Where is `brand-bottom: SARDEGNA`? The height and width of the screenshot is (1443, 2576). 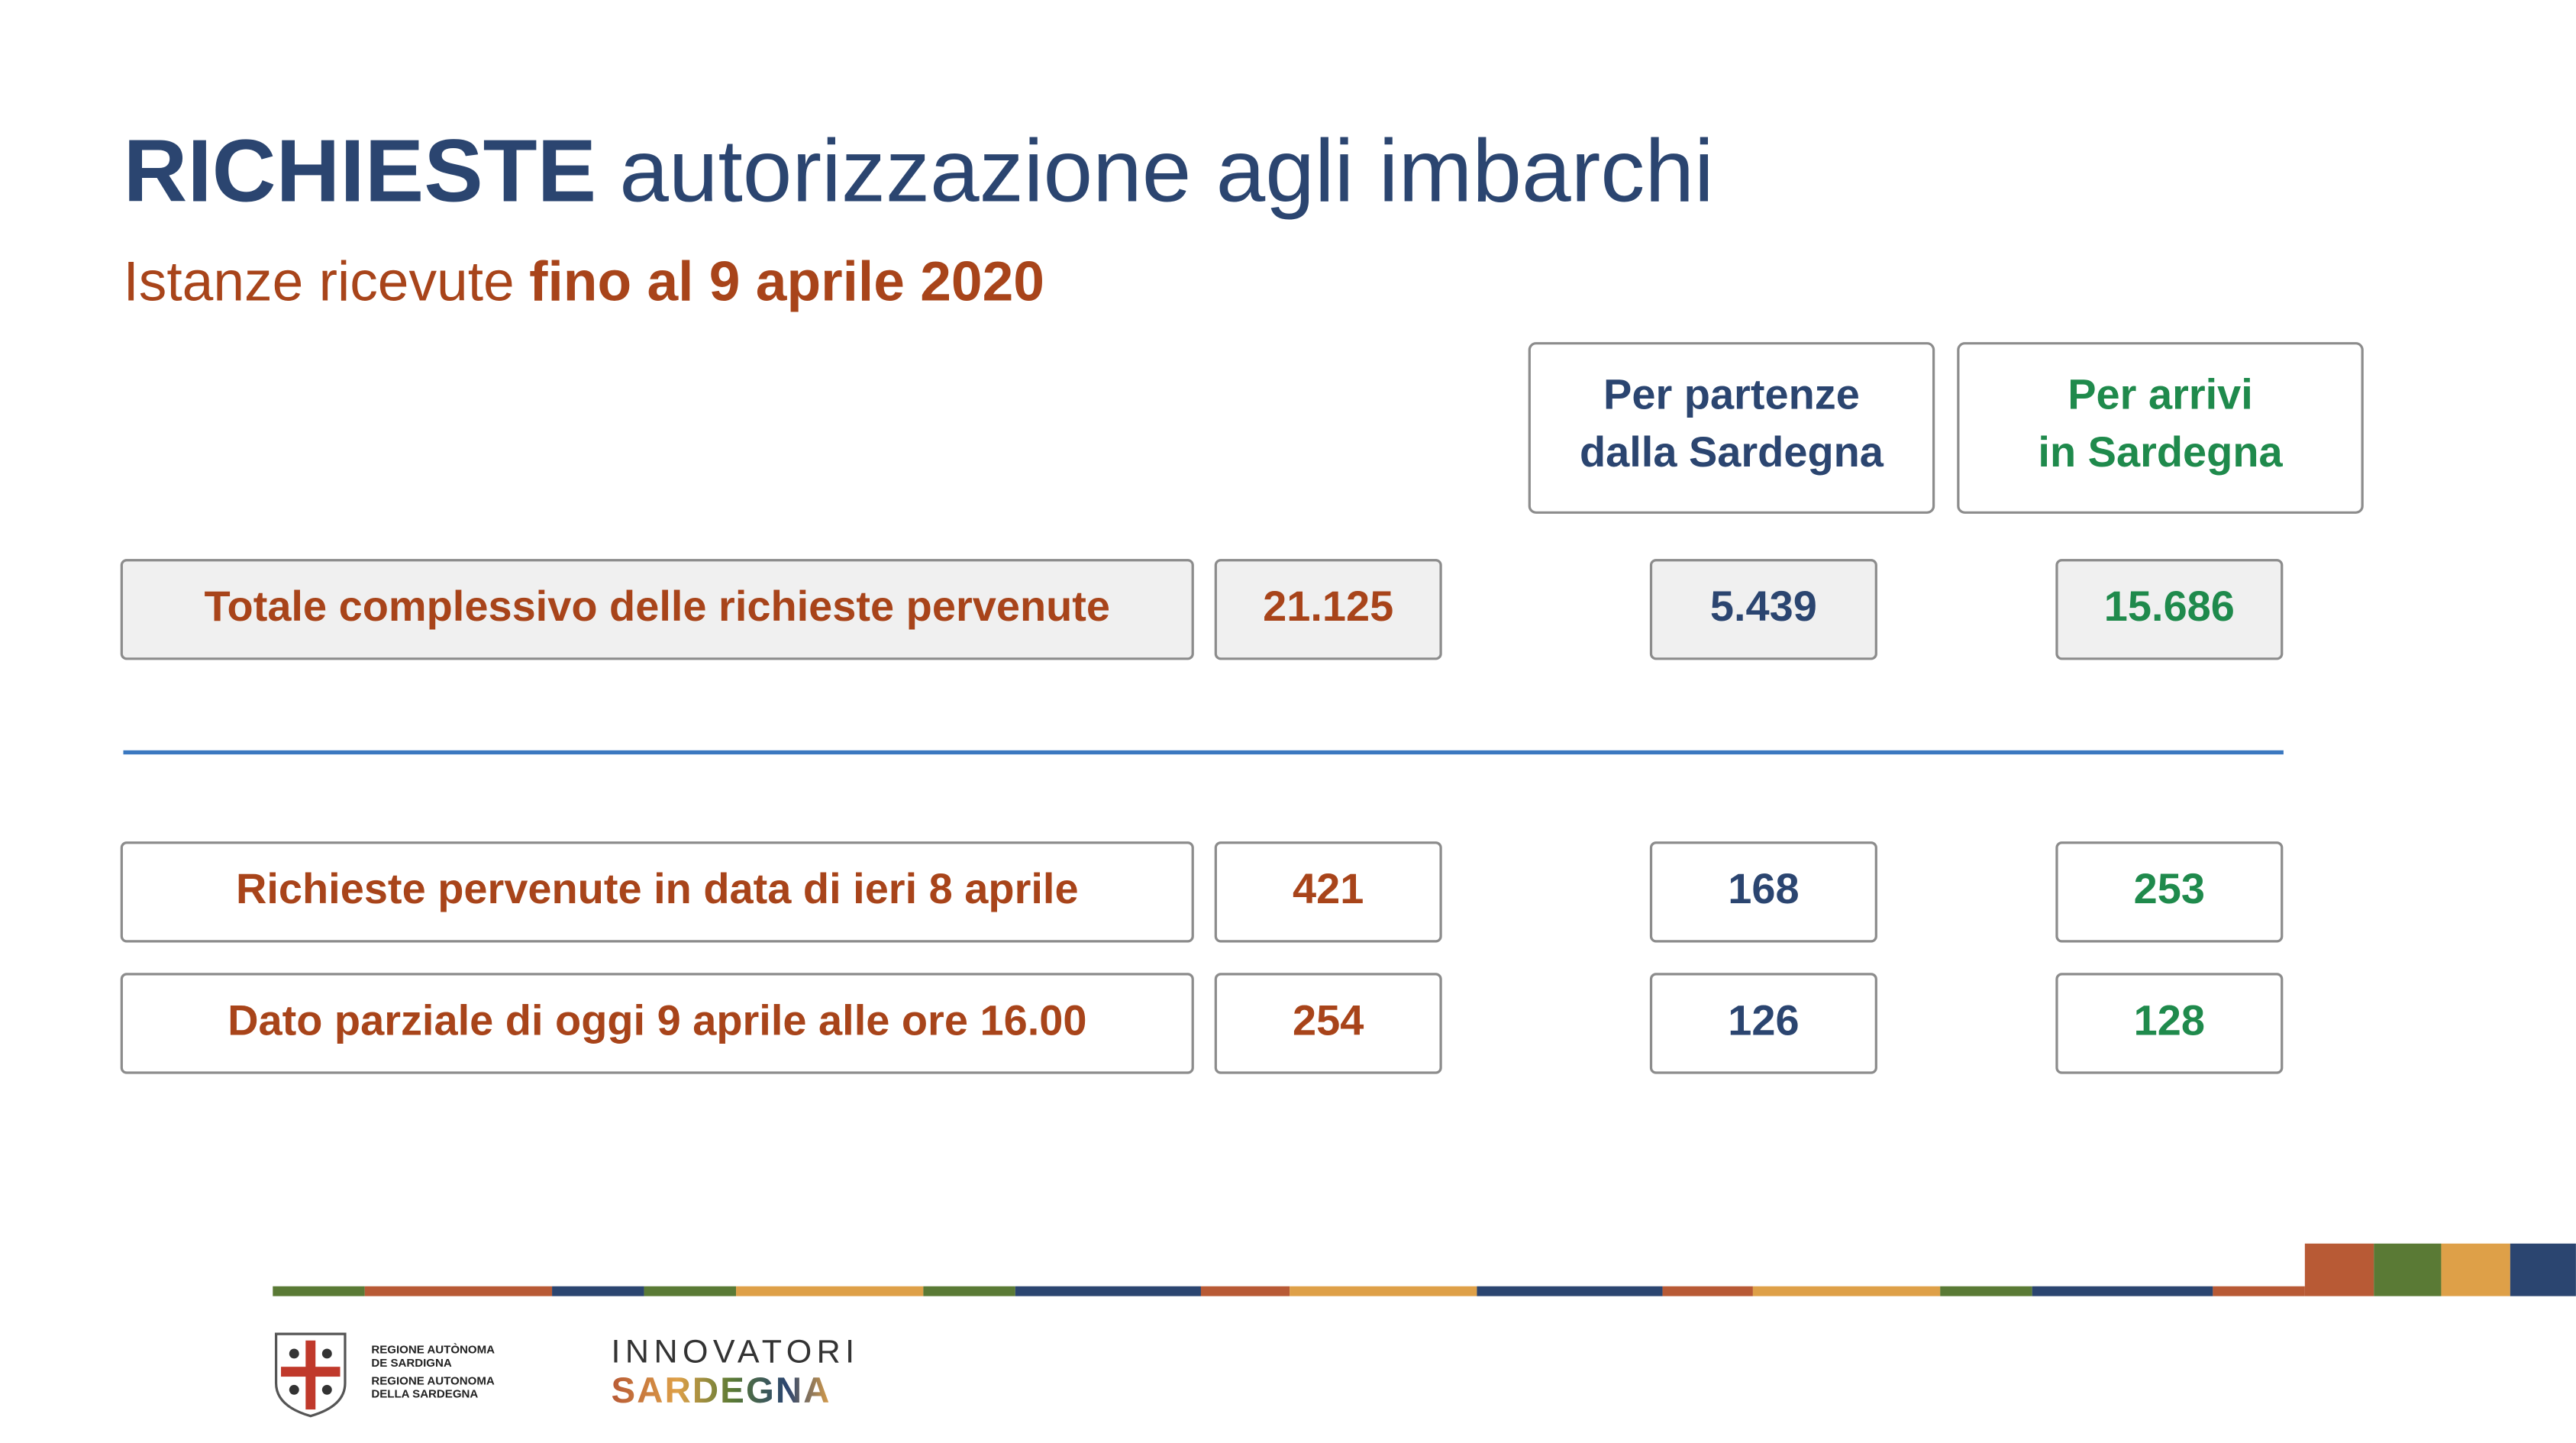
brand-bottom: SARDEGNA is located at coordinates (721, 1390).